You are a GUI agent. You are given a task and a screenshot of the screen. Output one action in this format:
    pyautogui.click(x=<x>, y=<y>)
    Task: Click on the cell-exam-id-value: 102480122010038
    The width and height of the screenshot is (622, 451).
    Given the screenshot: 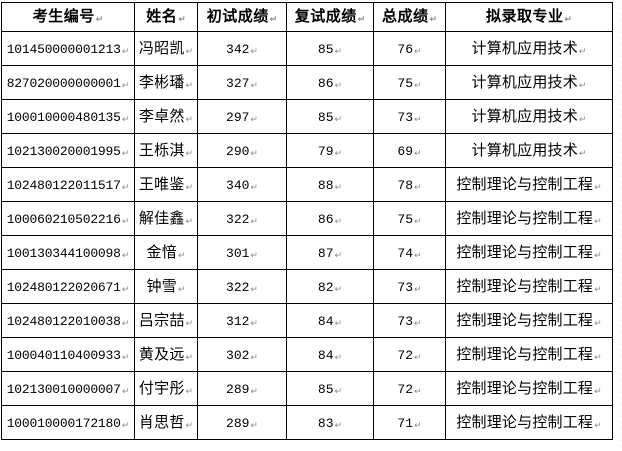 What is the action you would take?
    pyautogui.click(x=63, y=321)
    